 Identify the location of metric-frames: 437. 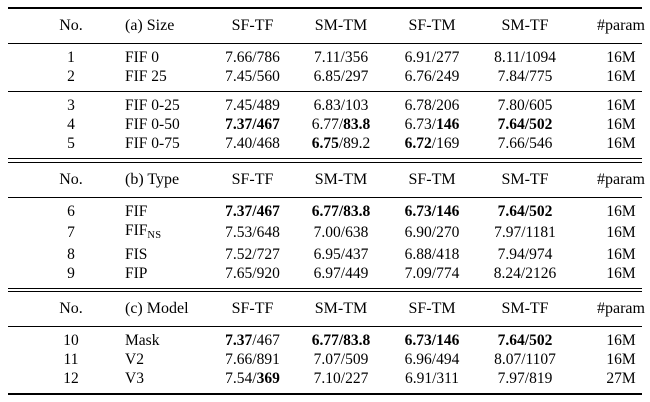
(357, 254).